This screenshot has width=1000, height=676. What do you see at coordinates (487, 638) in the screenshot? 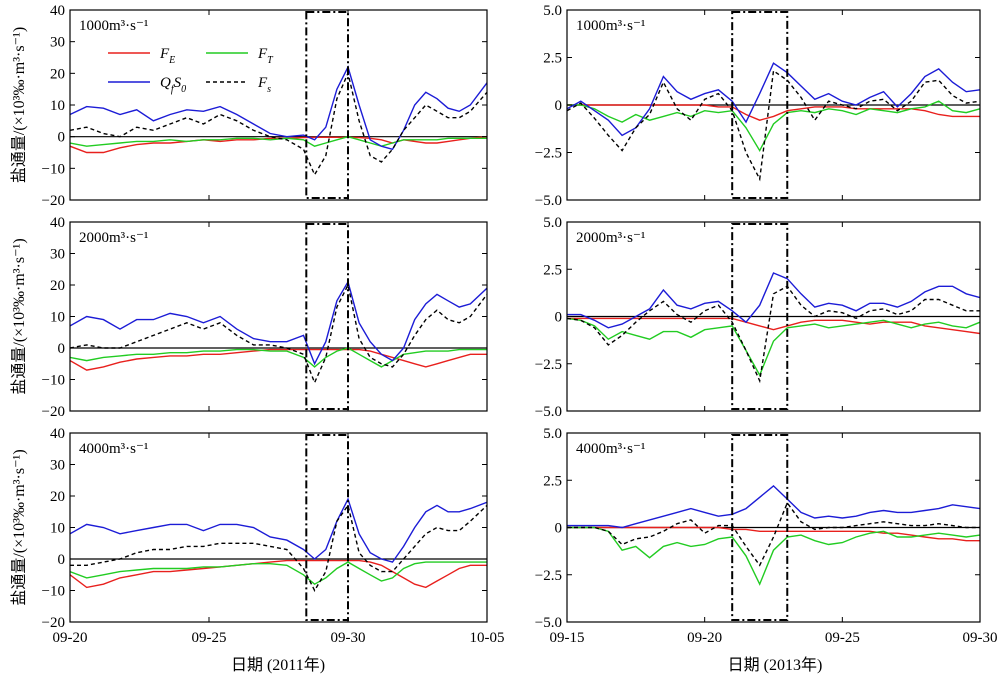
I see `x-tick-label: 10-05` at bounding box center [487, 638].